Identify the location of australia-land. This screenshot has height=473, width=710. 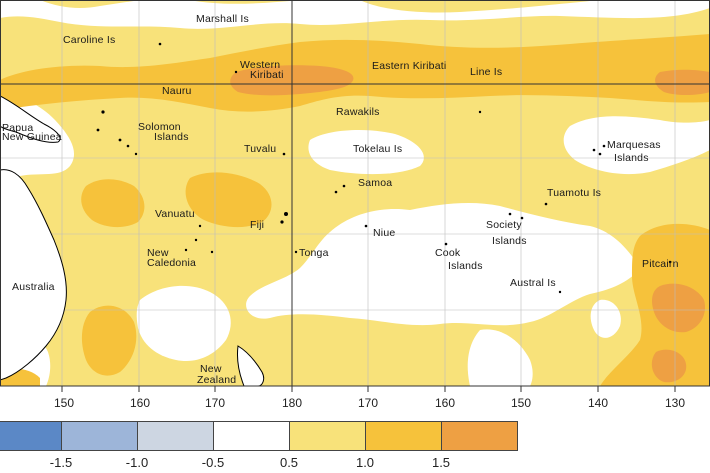
(33, 275).